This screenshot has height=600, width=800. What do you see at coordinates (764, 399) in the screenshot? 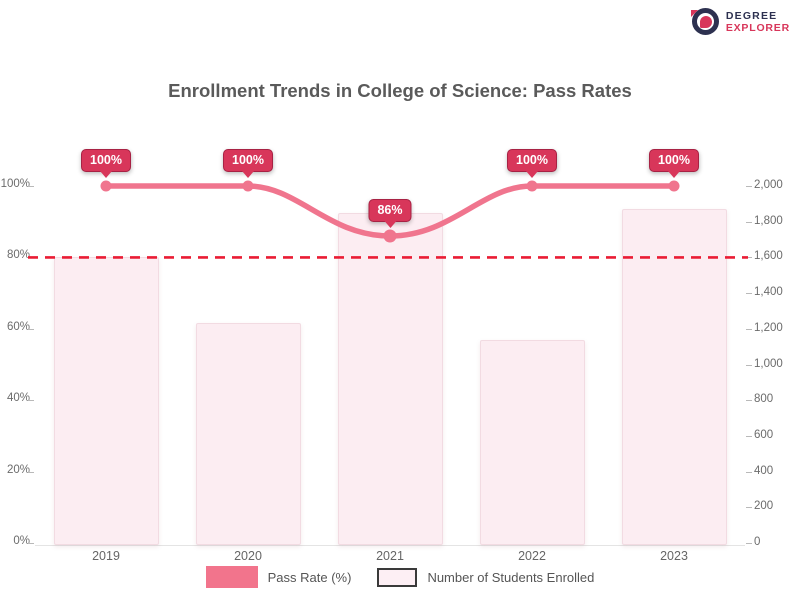
I see `right-axis-tick-label: 800` at bounding box center [764, 399].